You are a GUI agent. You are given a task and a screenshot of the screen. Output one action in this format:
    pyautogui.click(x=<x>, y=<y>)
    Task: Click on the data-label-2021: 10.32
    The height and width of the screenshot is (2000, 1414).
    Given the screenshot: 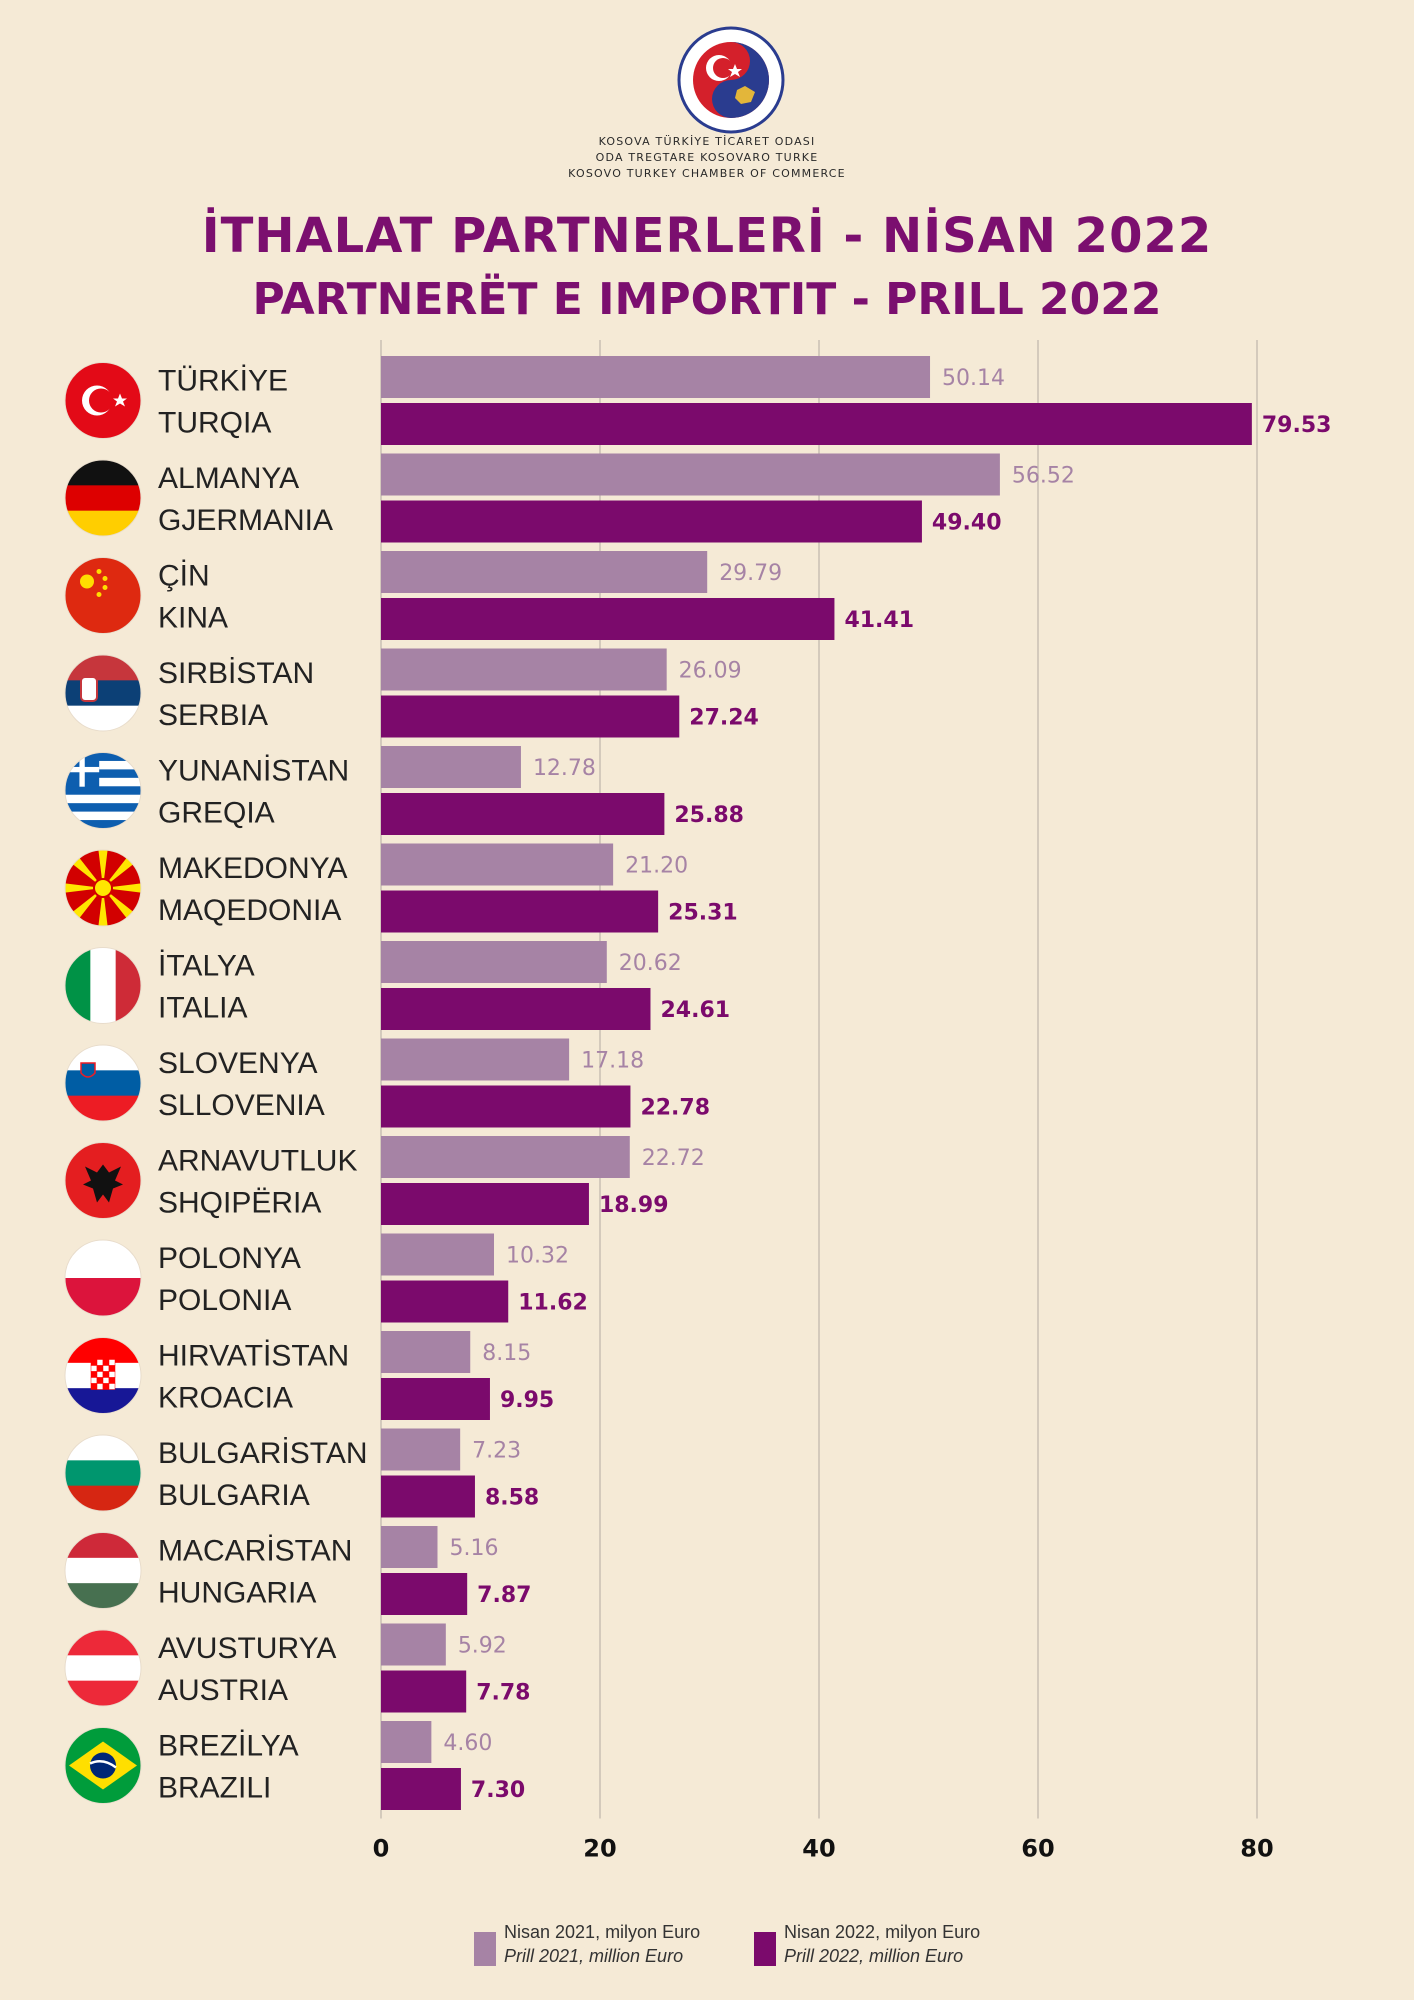 What is the action you would take?
    pyautogui.click(x=537, y=1256)
    